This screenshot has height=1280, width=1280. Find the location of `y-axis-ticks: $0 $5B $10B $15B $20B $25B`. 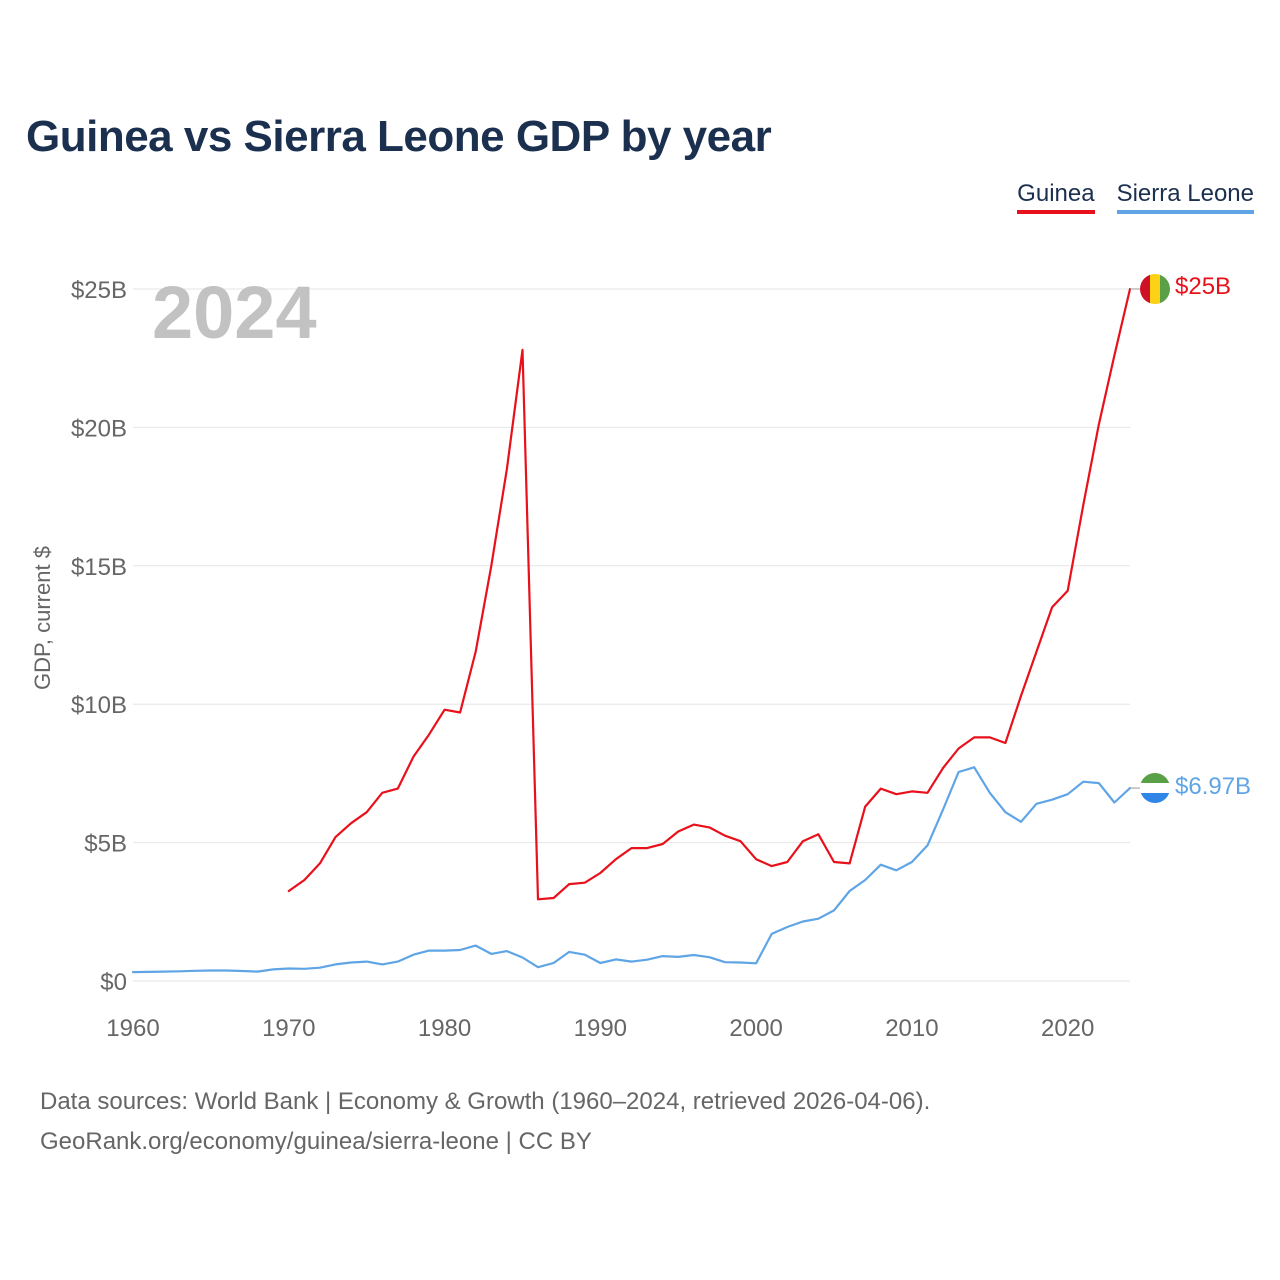

y-axis-ticks: $0 $5B $10B $15B $20B $25B is located at coordinates (99, 636).